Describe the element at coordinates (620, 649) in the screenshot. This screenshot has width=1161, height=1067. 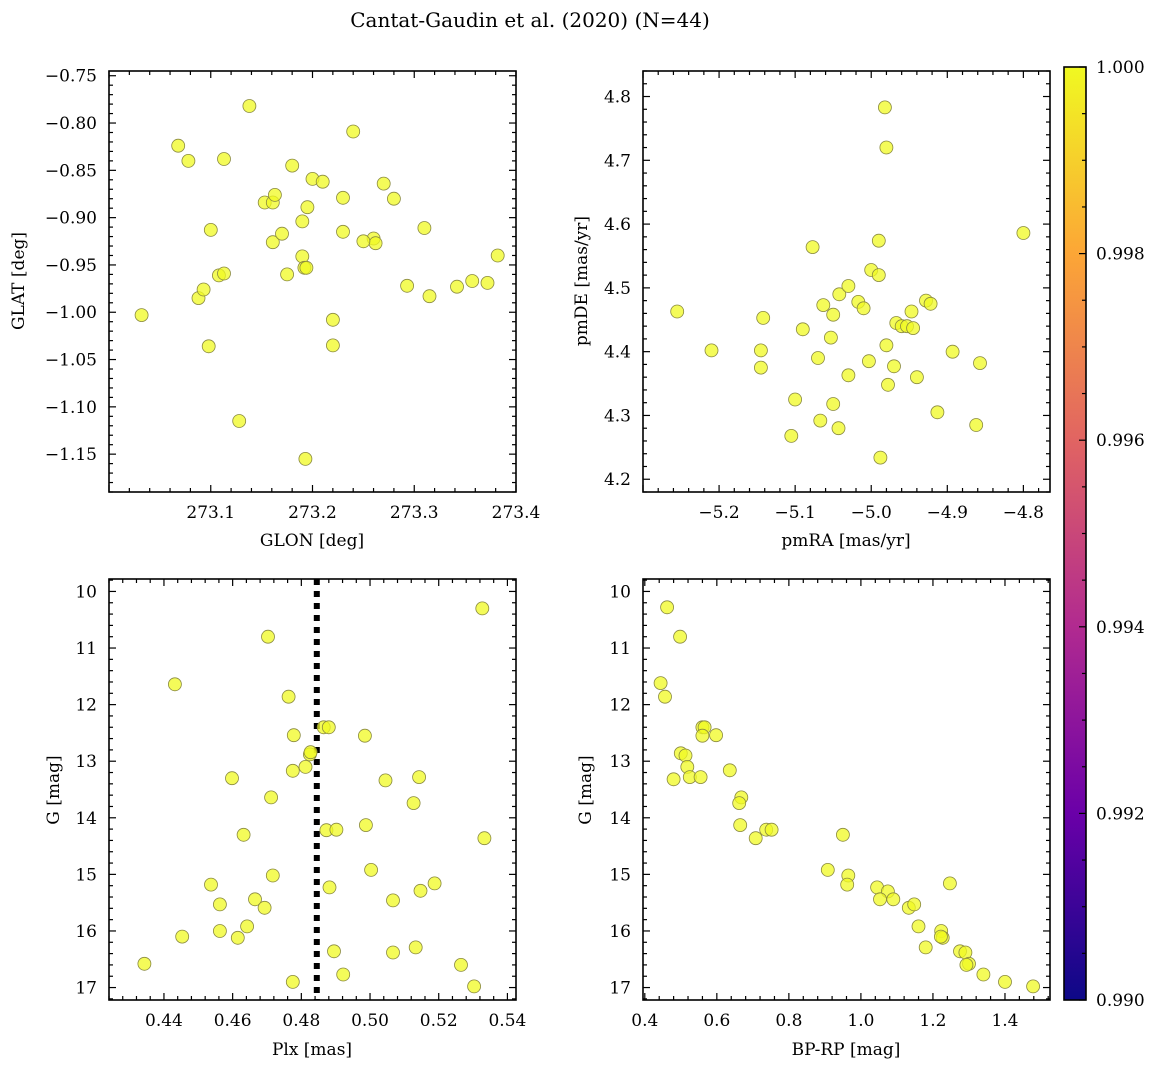
I see `bprp-g-ytick-label: 11` at that location.